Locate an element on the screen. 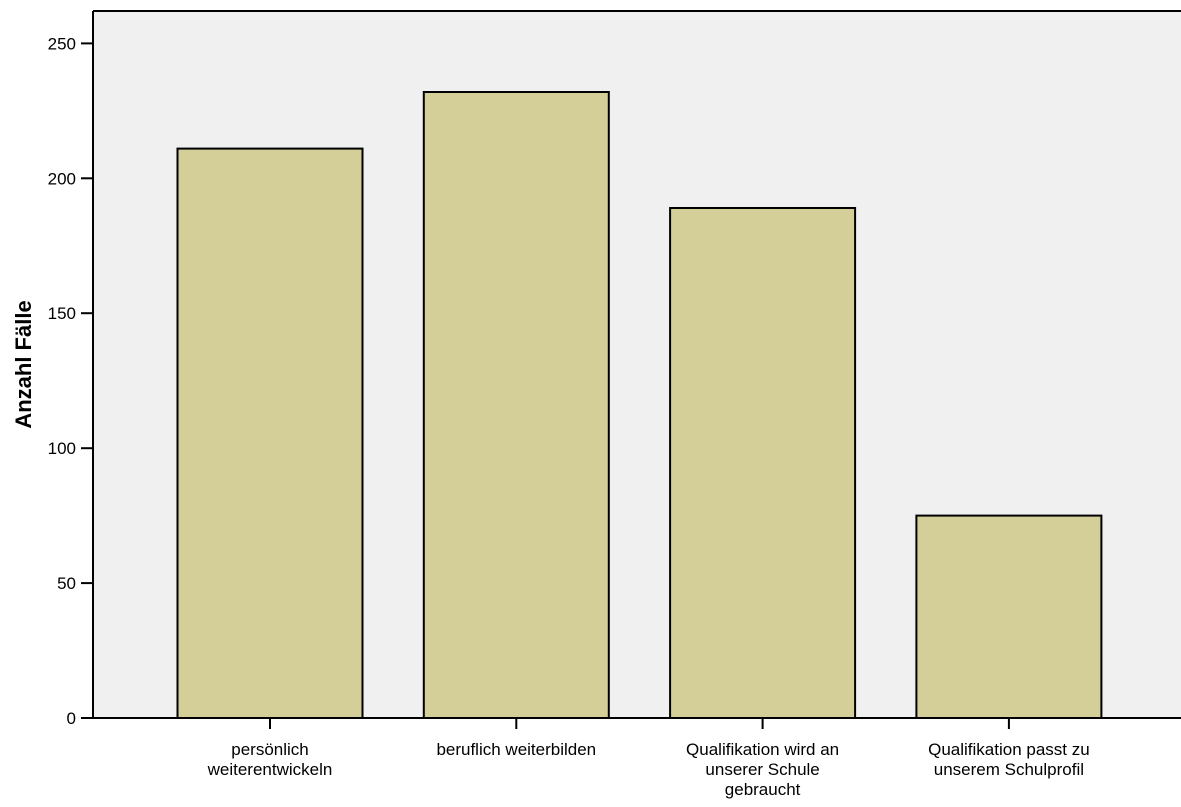 The image size is (1181, 807). y-tick-label: 150 is located at coordinates (62, 313).